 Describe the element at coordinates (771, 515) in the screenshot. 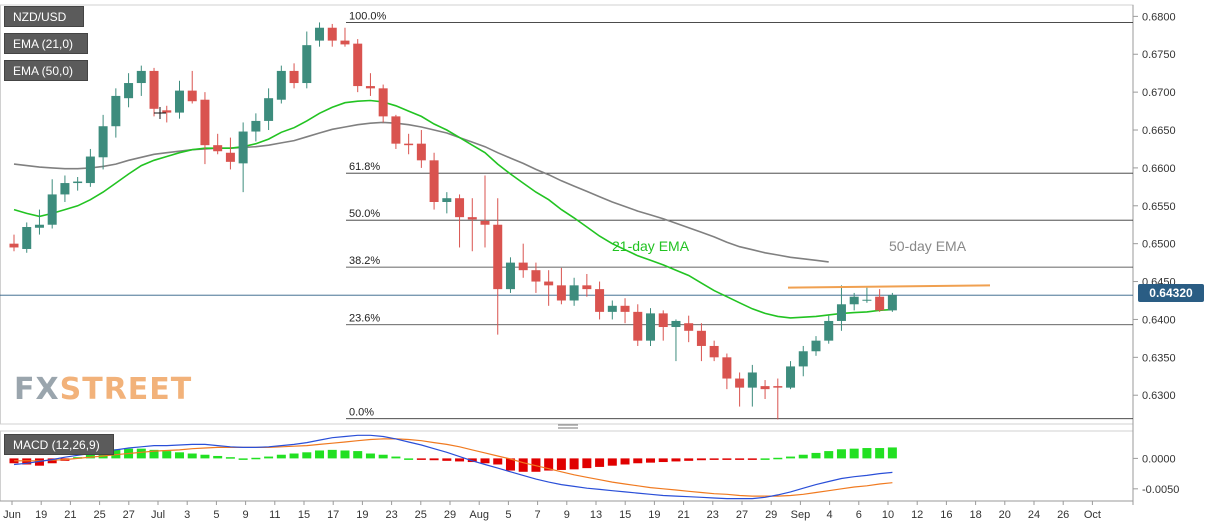

I see `x-tick-label: 29` at that location.